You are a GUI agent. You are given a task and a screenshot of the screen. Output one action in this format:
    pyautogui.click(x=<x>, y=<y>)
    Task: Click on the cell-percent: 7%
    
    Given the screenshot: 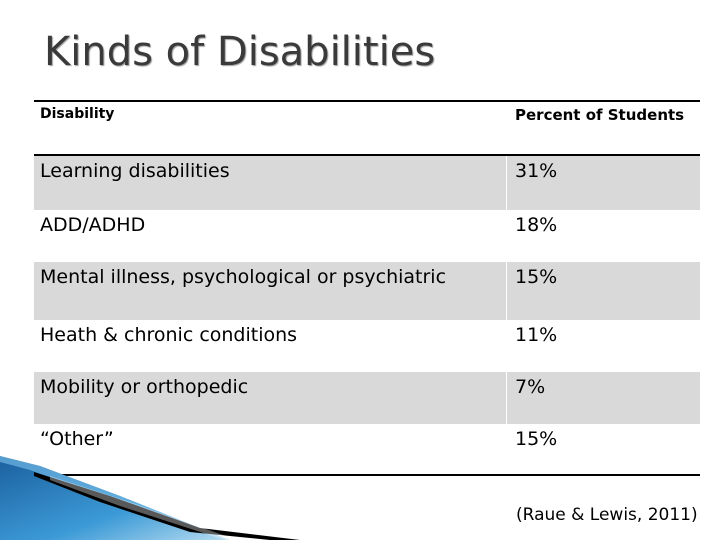 What is the action you would take?
    pyautogui.click(x=603, y=398)
    